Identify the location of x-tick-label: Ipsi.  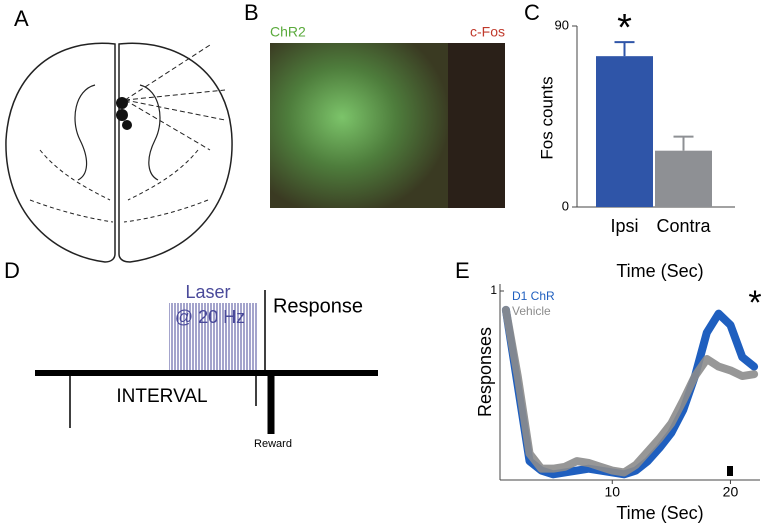
(624, 226).